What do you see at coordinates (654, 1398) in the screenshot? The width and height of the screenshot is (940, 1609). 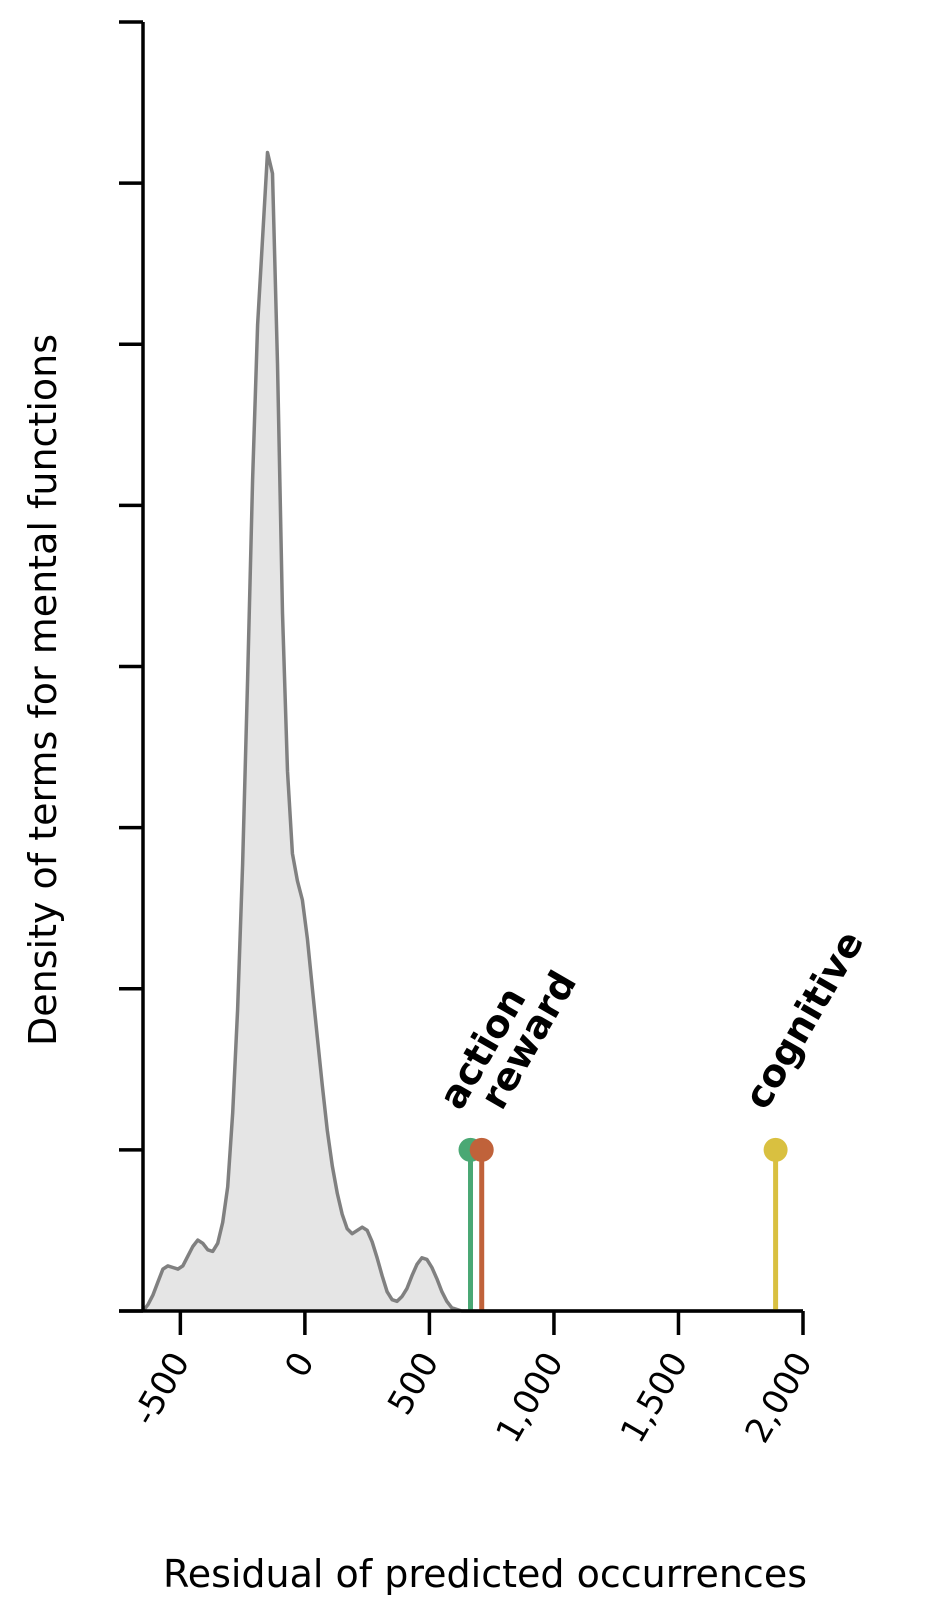 I see `x-tick-label: 1,500` at bounding box center [654, 1398].